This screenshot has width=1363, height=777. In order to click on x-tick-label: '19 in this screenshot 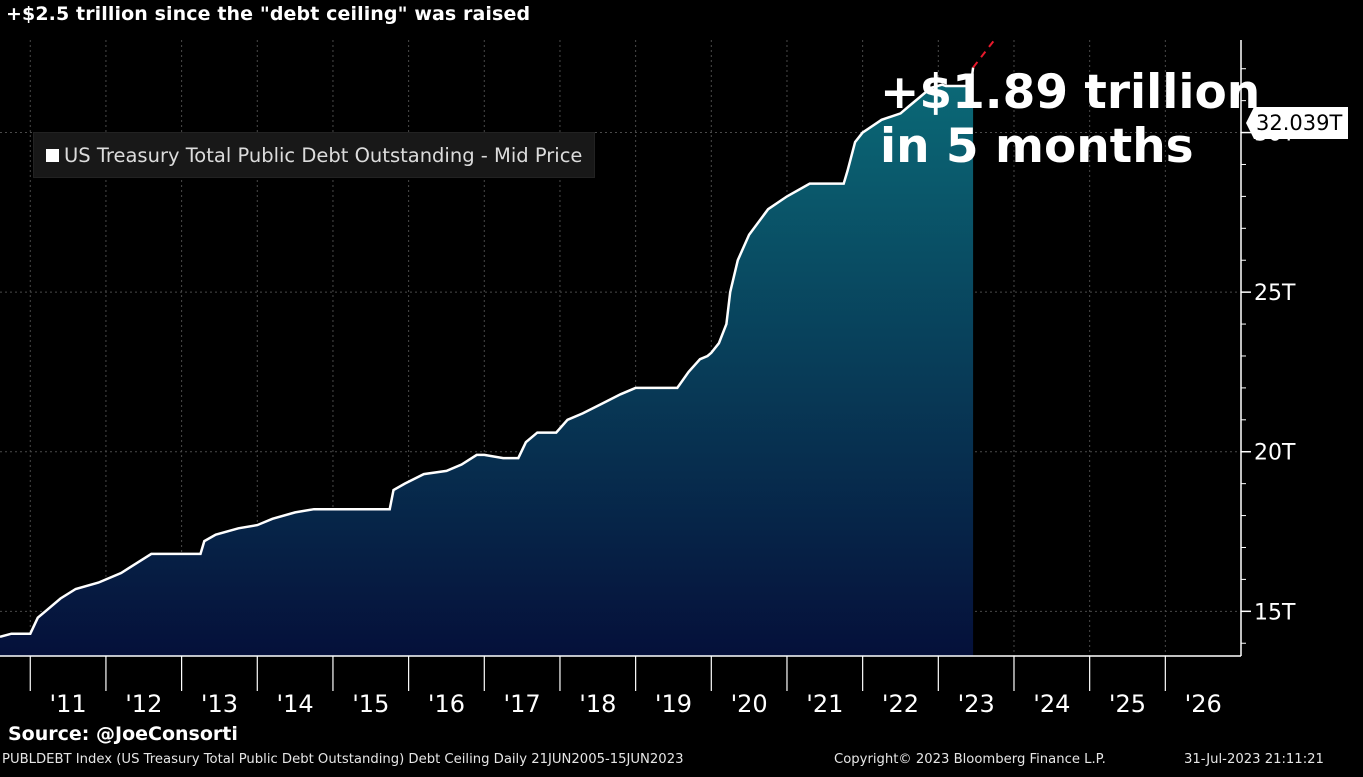, I will do `click(673, 704)`.